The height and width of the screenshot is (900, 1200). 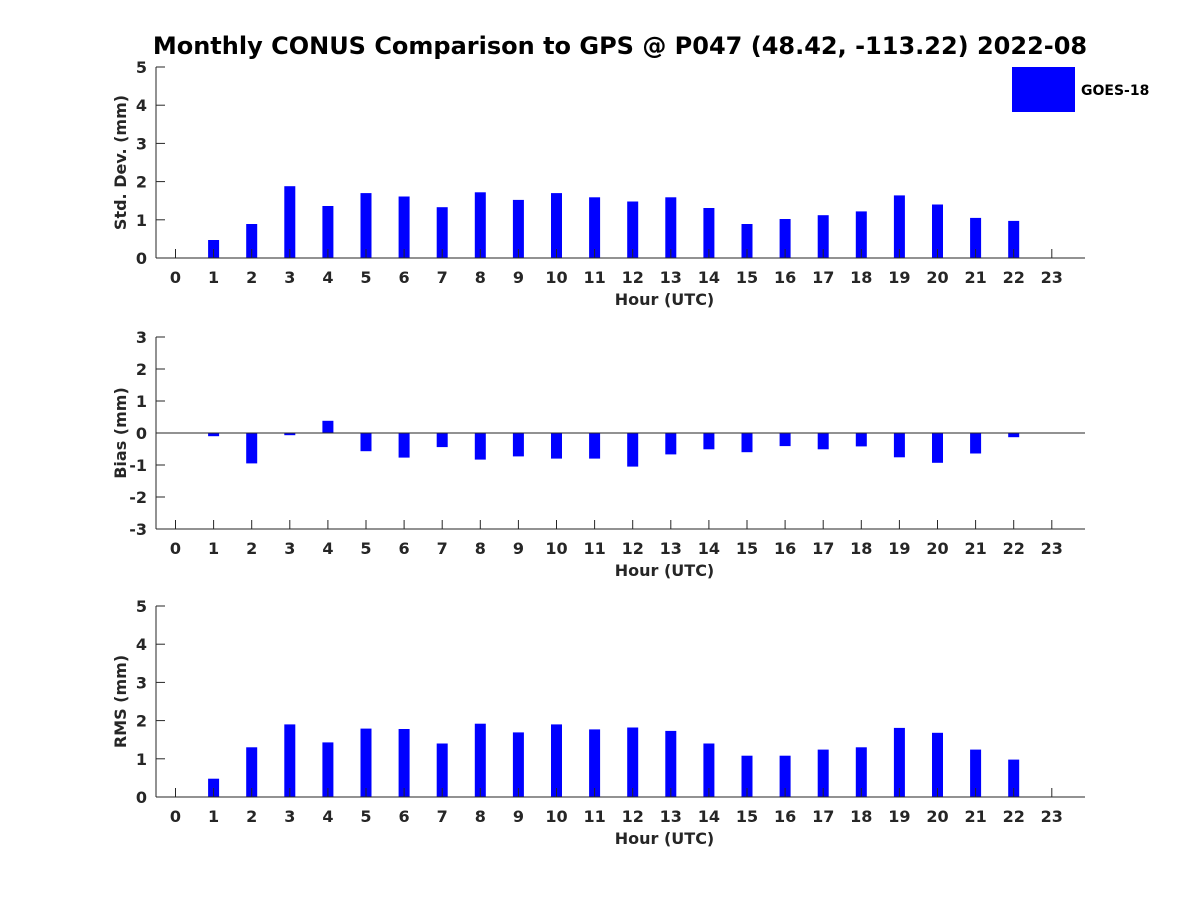 What do you see at coordinates (937, 277) in the screenshot?
I see `x-tick-label: 20` at bounding box center [937, 277].